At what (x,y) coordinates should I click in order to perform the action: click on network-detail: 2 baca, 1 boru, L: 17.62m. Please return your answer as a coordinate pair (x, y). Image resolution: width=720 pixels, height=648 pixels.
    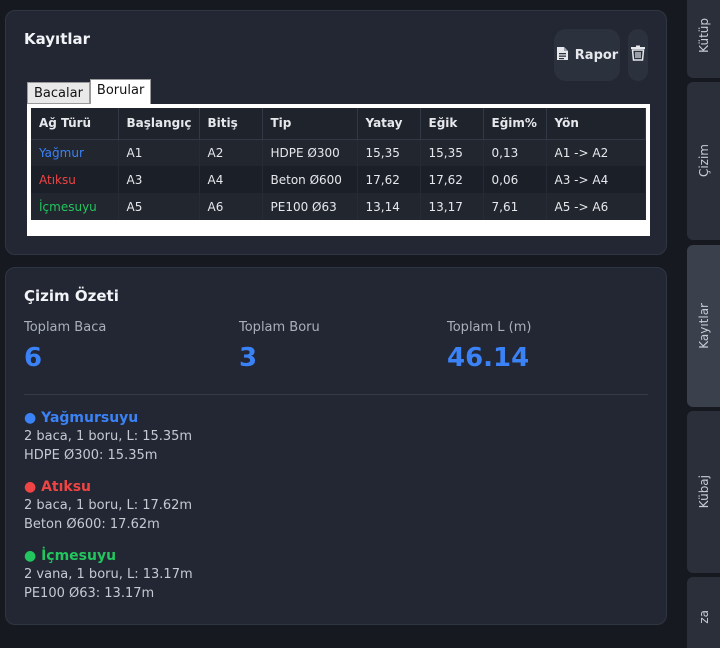
    Looking at the image, I should click on (108, 505).